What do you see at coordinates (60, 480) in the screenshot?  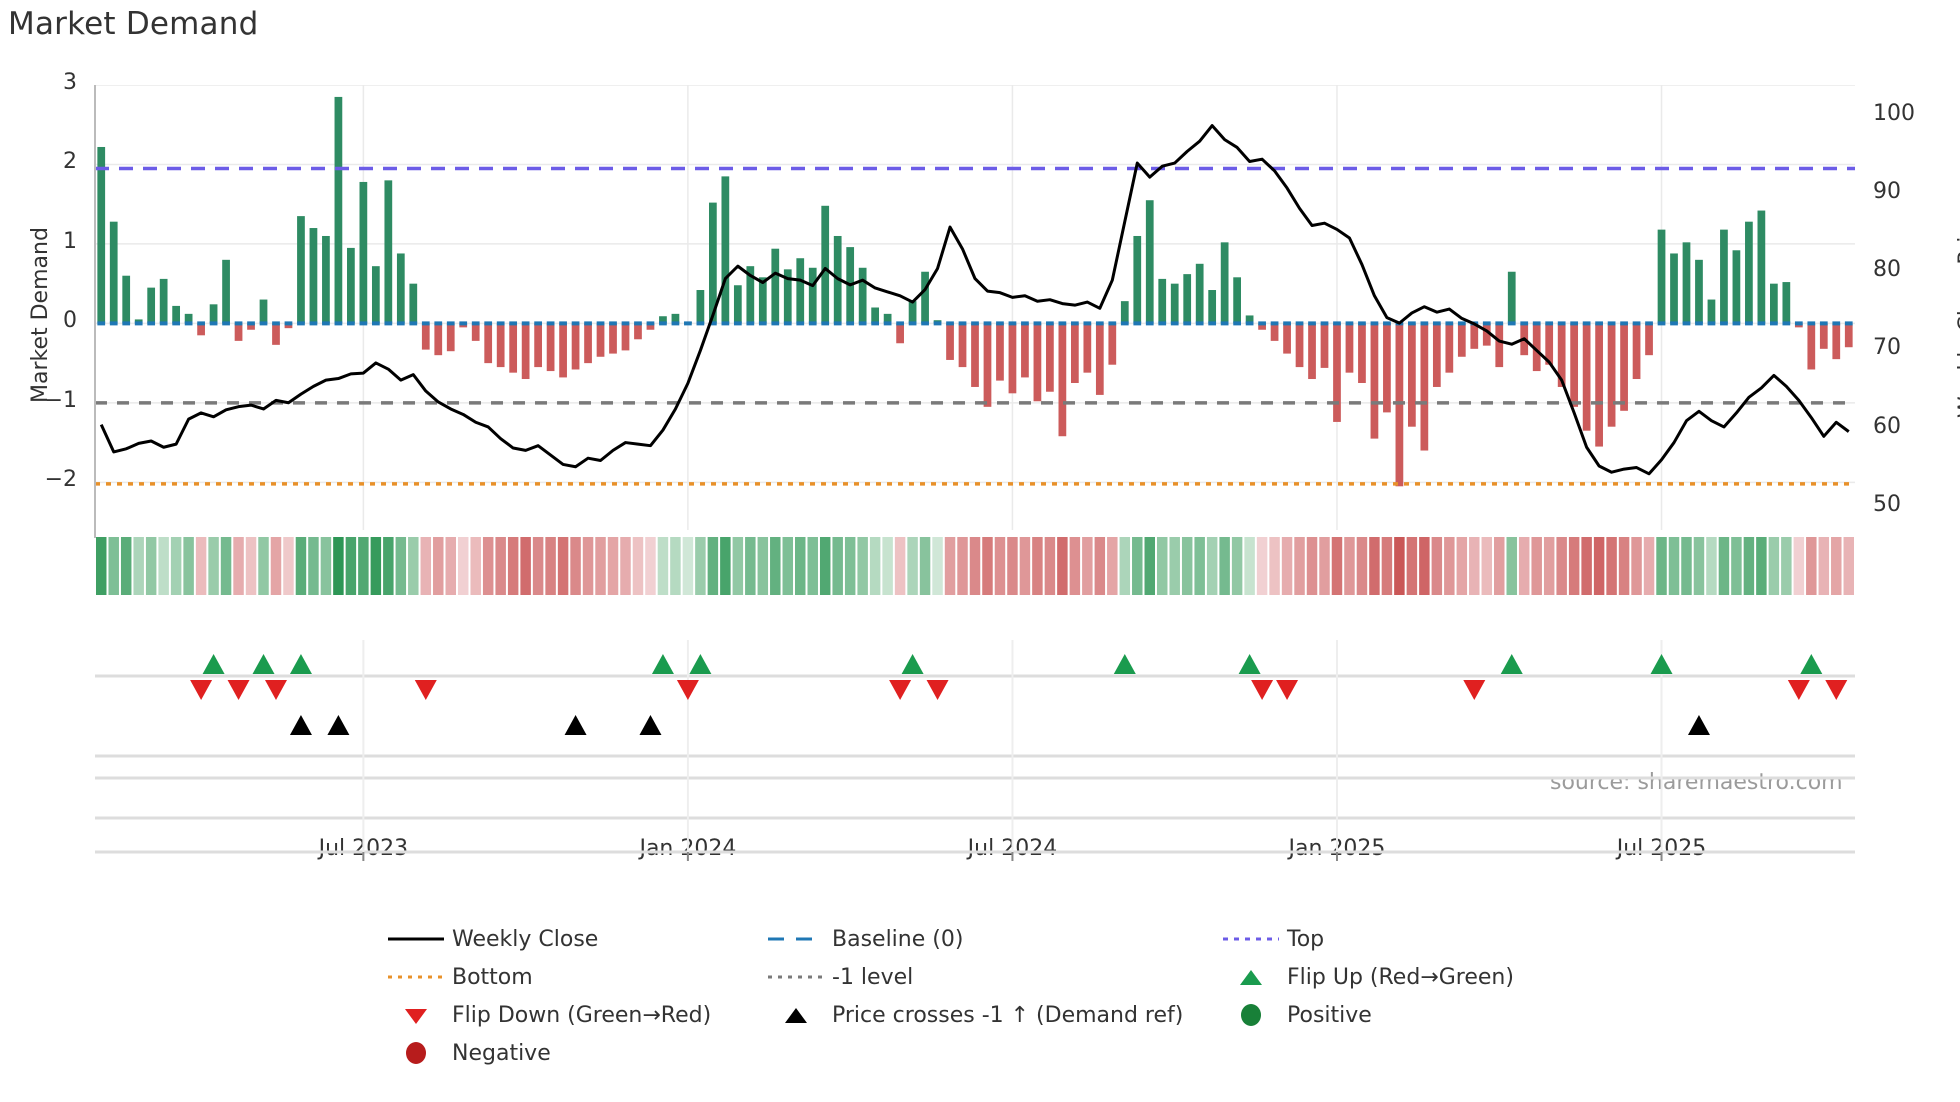 I see `y-tick-left: −2` at bounding box center [60, 480].